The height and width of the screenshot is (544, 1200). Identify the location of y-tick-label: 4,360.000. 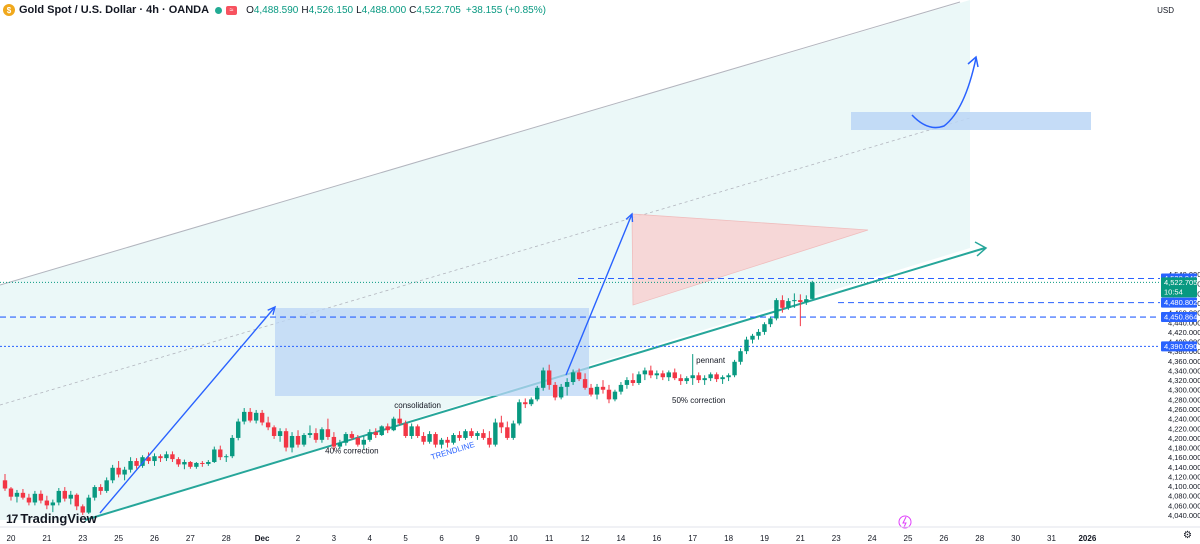
(1184, 361).